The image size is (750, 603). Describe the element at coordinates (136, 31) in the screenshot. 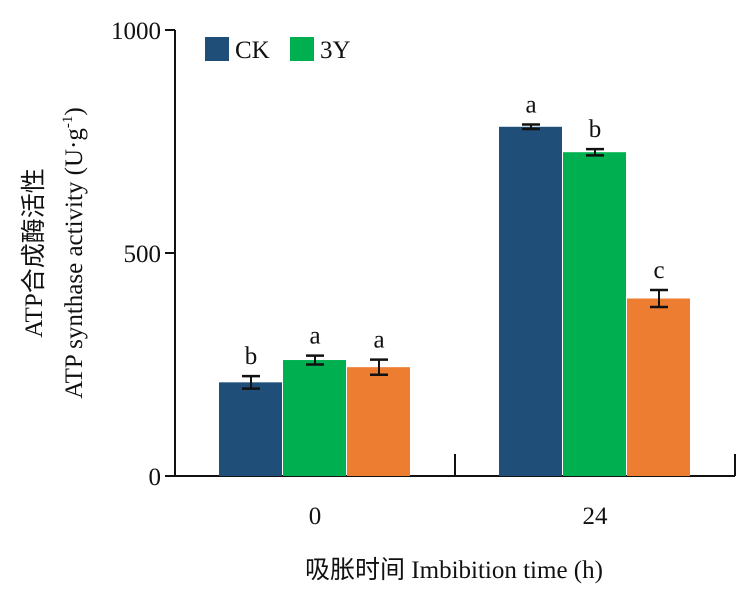

I see `y-tick-label: 1000` at that location.